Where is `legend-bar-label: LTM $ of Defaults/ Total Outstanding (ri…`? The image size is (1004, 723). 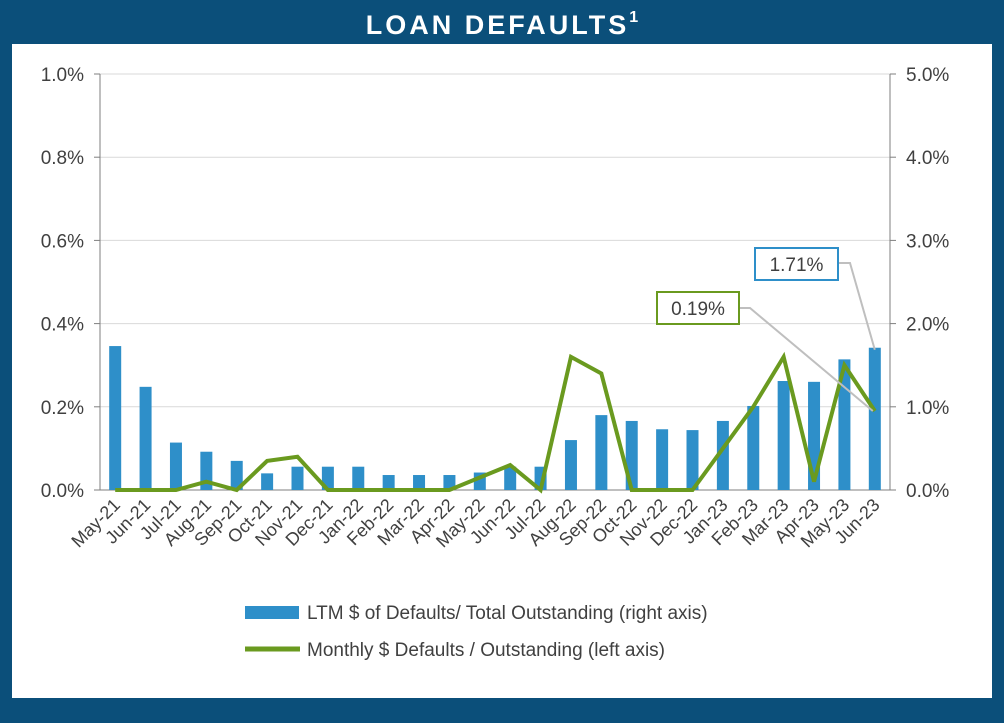
legend-bar-label: LTM $ of Defaults/ Total Outstanding (ri… is located at coordinates (507, 613).